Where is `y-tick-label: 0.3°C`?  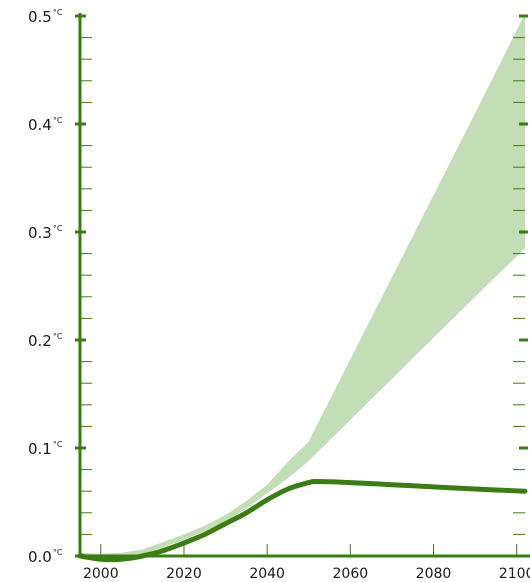
y-tick-label: 0.3°C is located at coordinates (45, 233).